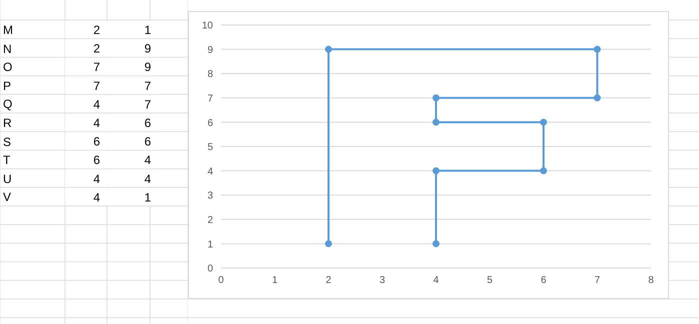 Image resolution: width=699 pixels, height=324 pixels. Describe the element at coordinates (7, 105) in the screenshot. I see `y-tick-label: Q` at that location.